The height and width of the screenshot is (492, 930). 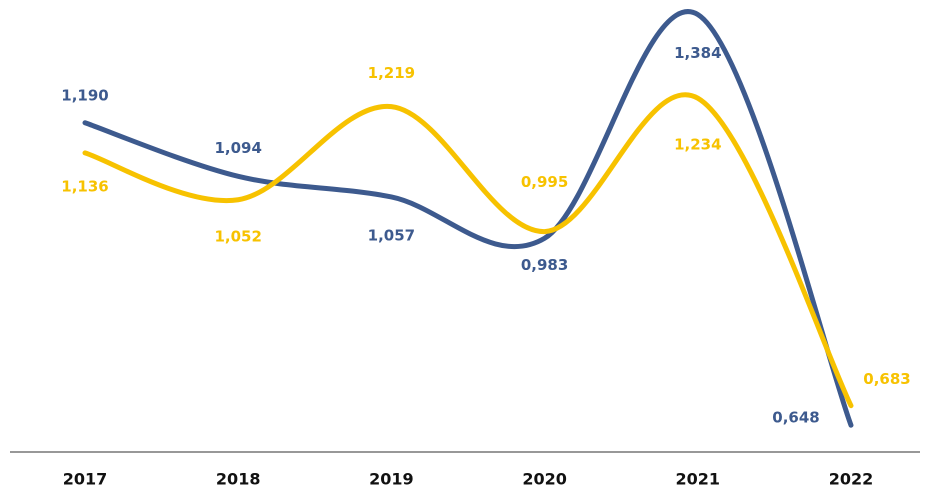 What do you see at coordinates (851, 479) in the screenshot?
I see `x-tick-label: 2022` at bounding box center [851, 479].